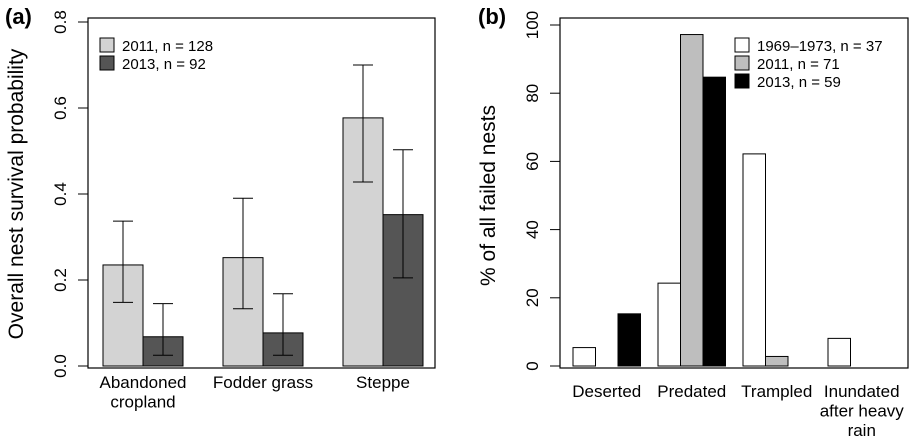 The height and width of the screenshot is (443, 921). Describe the element at coordinates (60, 108) in the screenshot. I see `y-tick-label: 0.6` at that location.